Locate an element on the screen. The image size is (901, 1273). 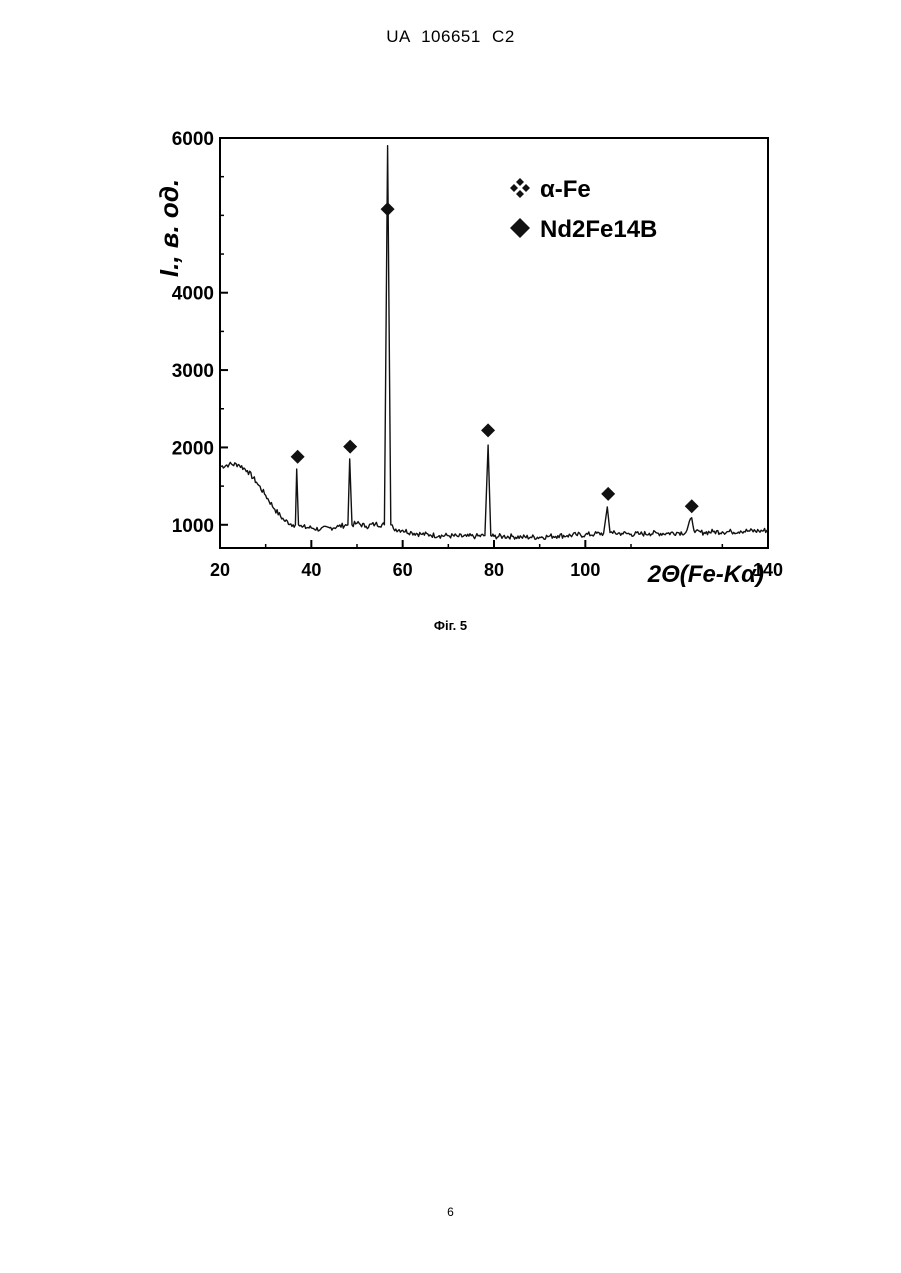
y-tick-label: 2000 is located at coordinates (193, 448).